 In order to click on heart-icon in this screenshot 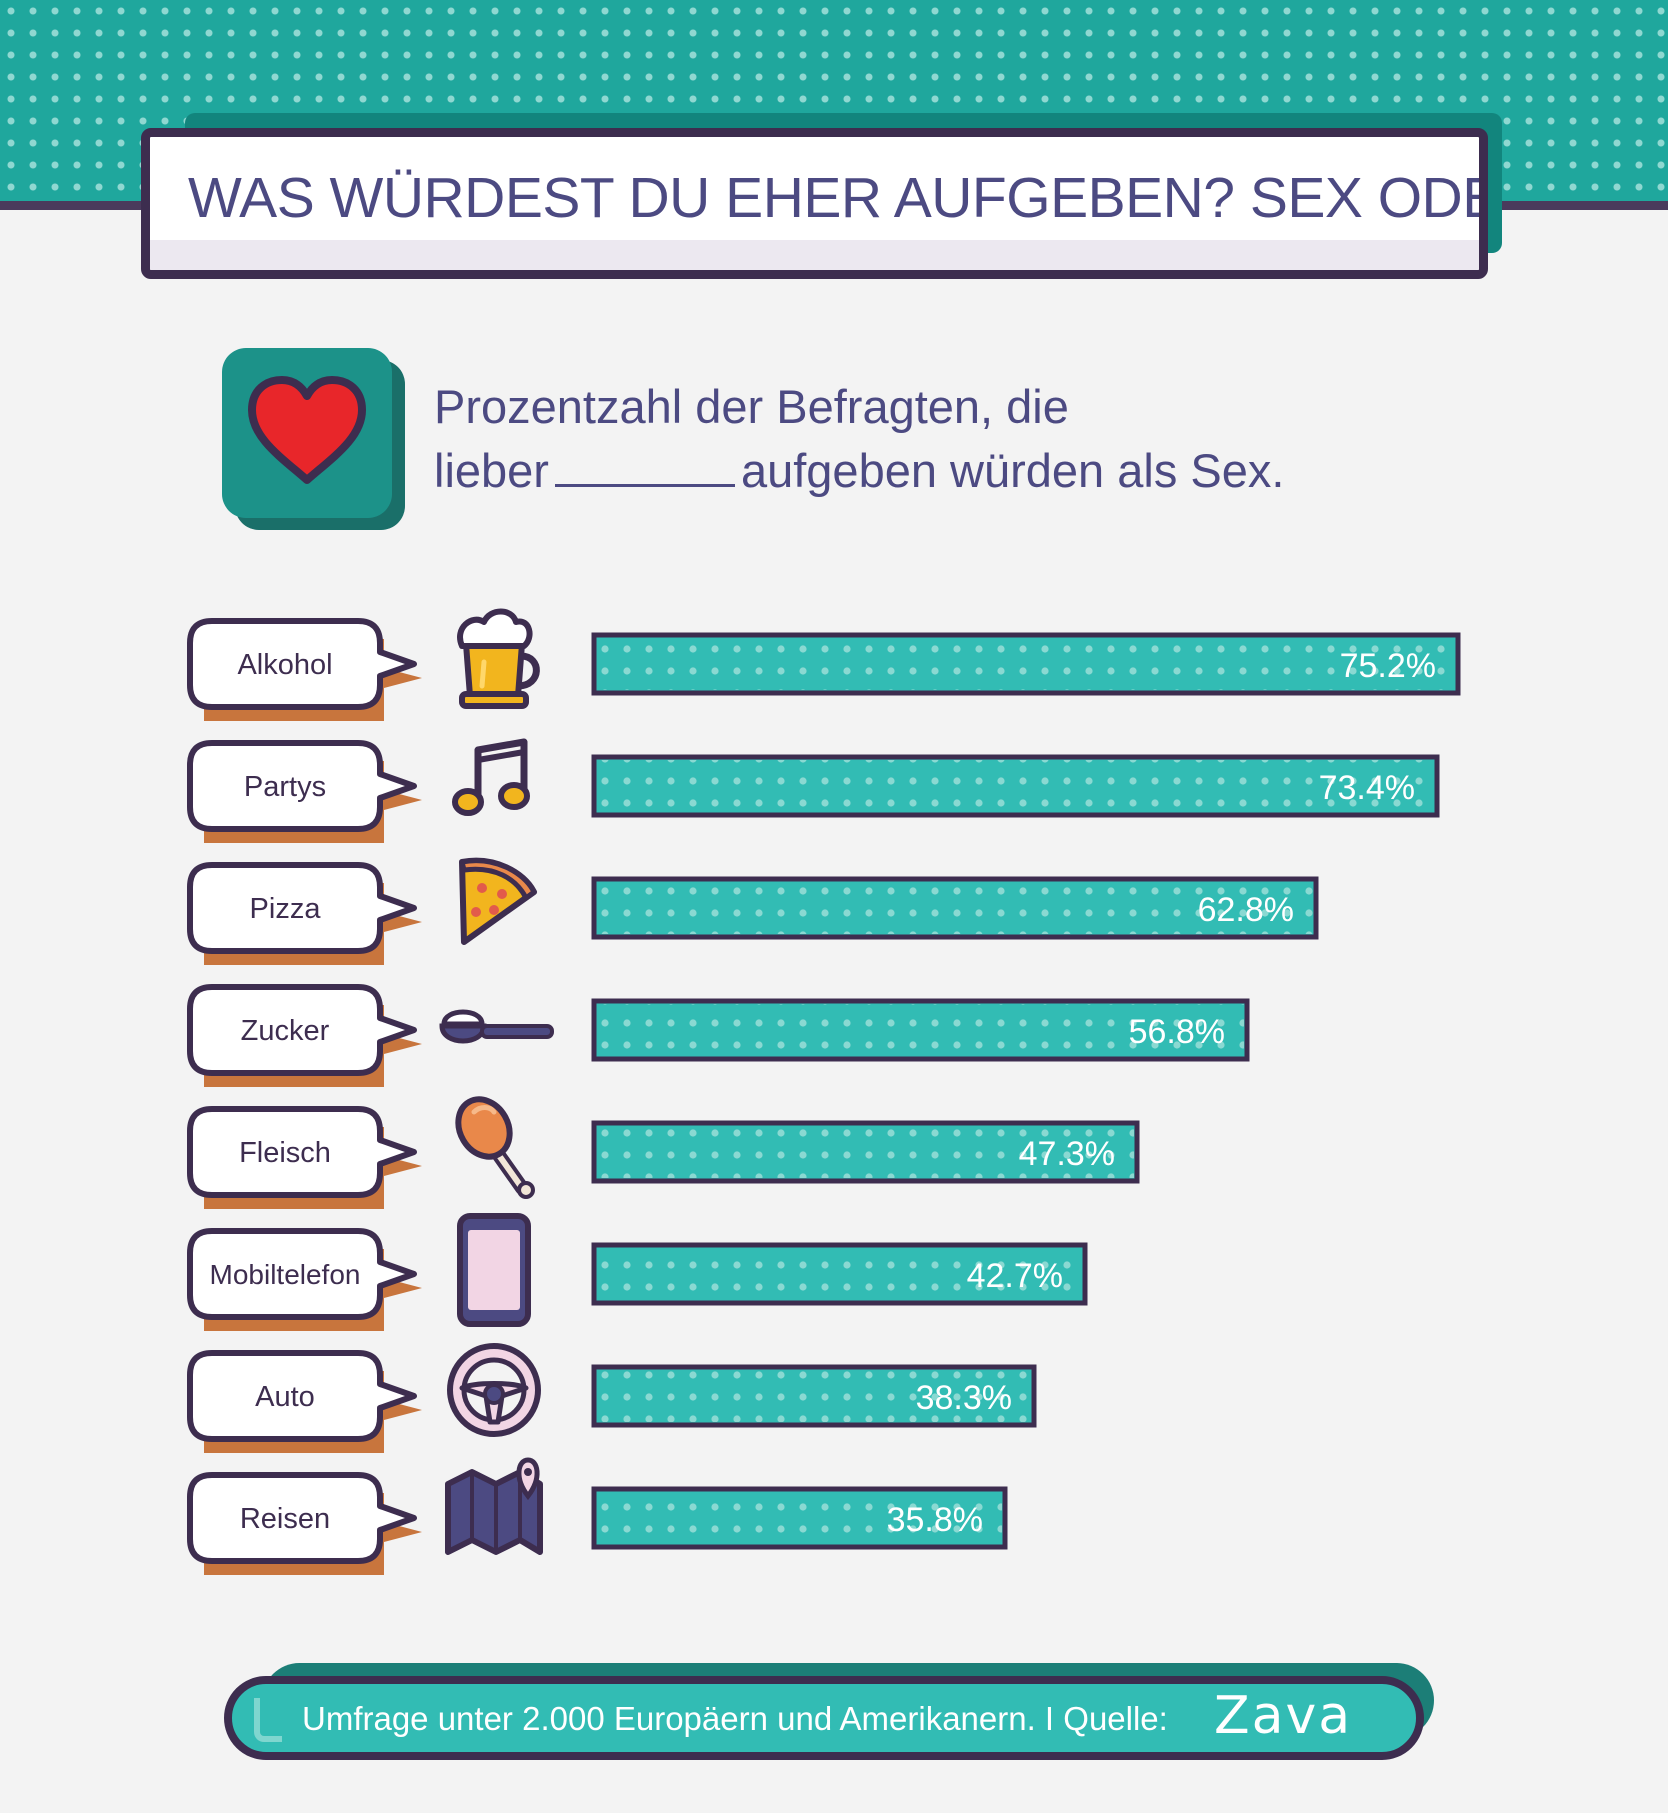, I will do `click(307, 430)`.